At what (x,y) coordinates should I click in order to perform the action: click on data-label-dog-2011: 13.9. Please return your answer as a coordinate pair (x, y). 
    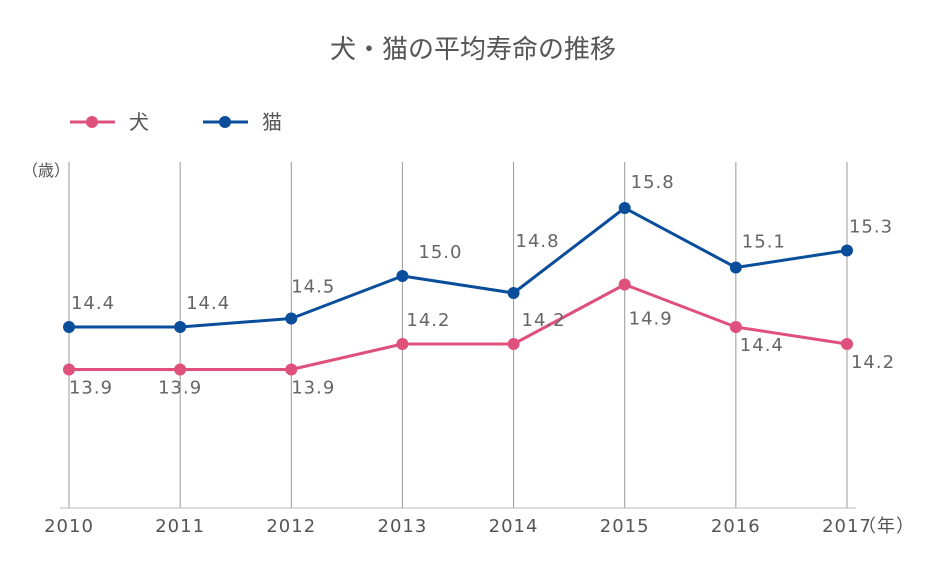
    Looking at the image, I should click on (180, 388).